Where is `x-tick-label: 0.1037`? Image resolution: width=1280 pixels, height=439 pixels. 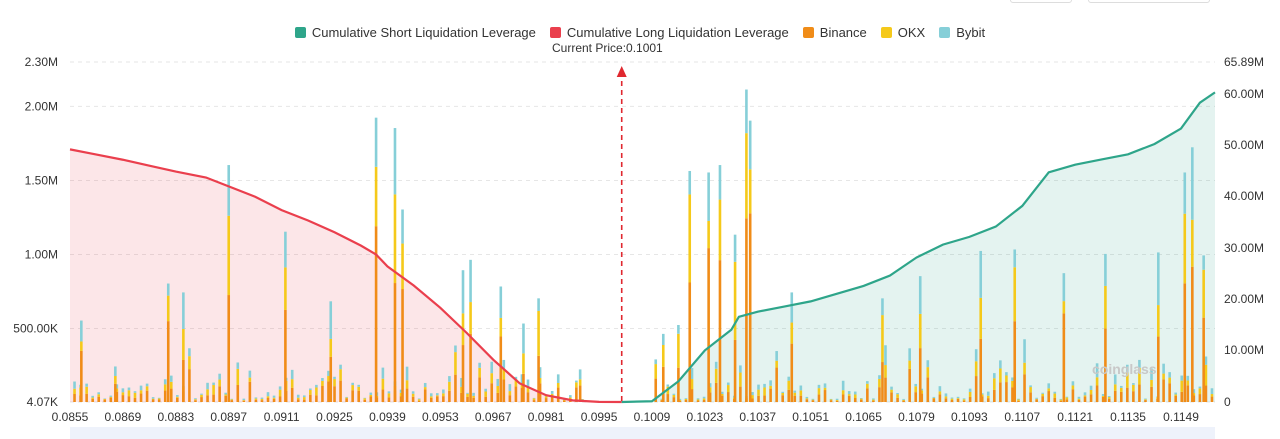 x-tick-label: 0.1037 is located at coordinates (757, 417).